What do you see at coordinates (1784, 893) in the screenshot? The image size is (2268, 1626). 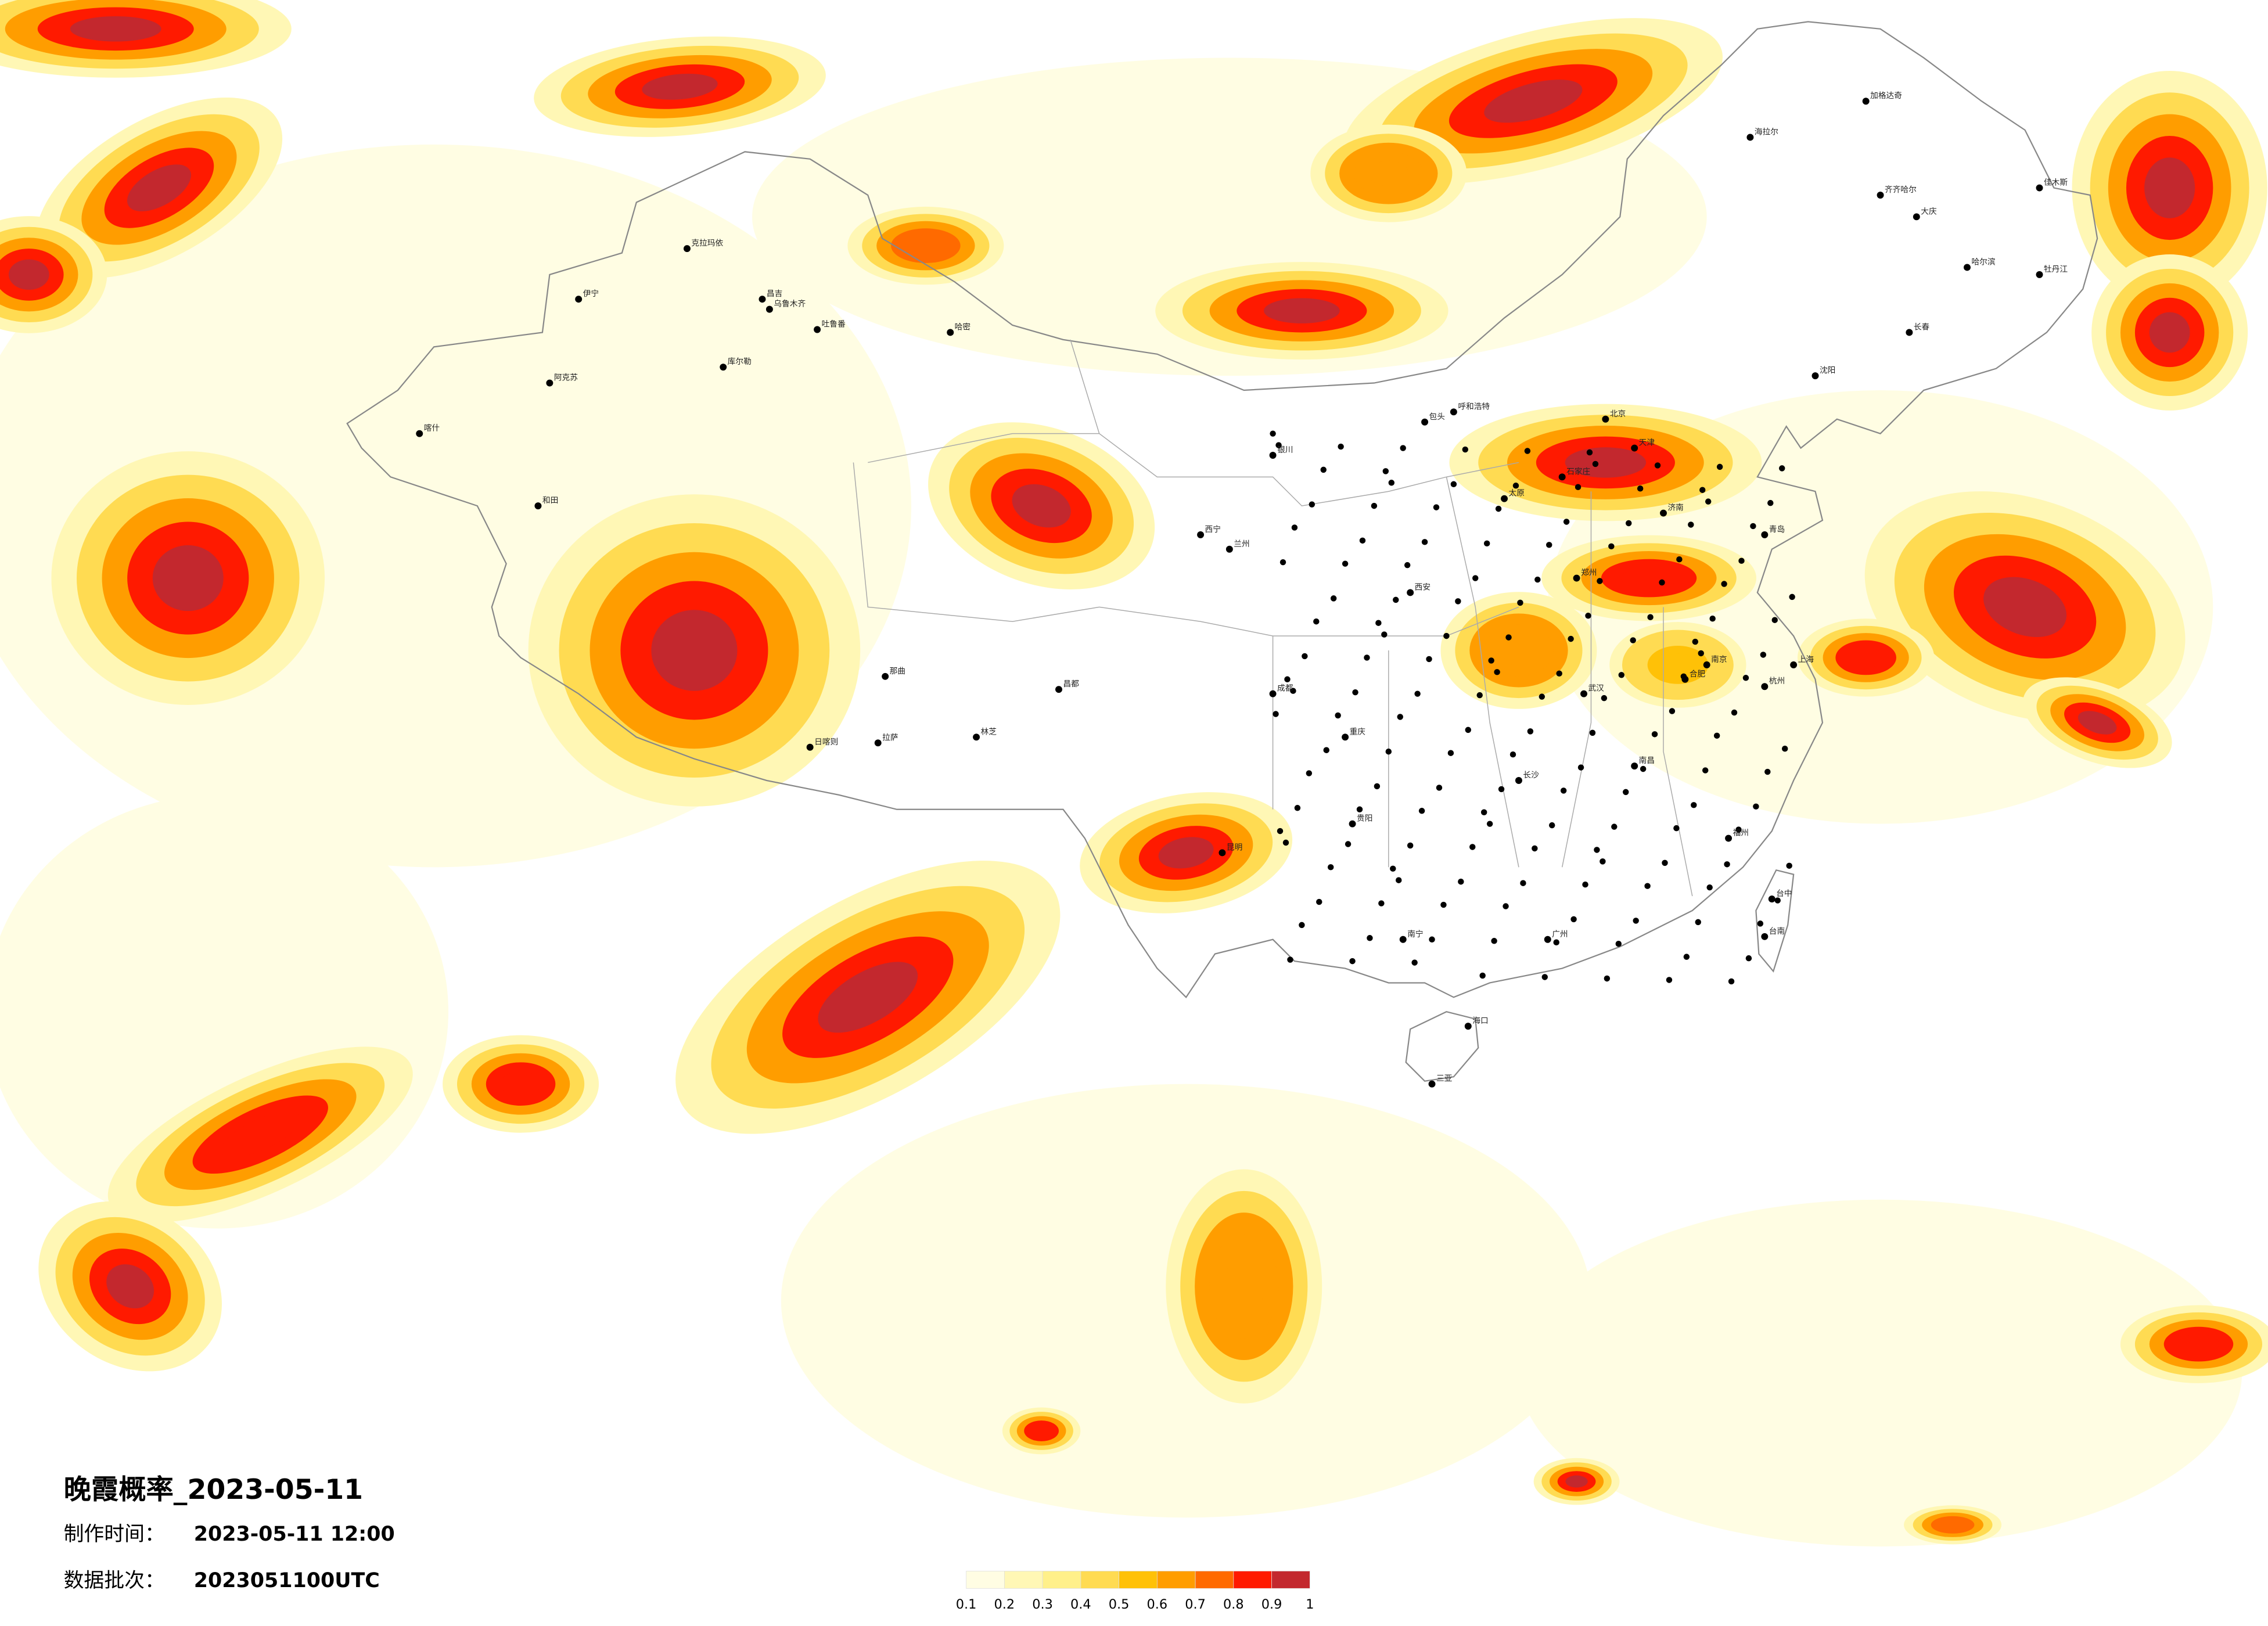 I see `city-label: 台中` at bounding box center [1784, 893].